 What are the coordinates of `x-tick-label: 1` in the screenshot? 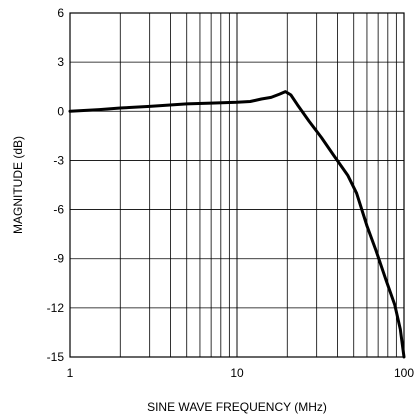 It's located at (70, 373).